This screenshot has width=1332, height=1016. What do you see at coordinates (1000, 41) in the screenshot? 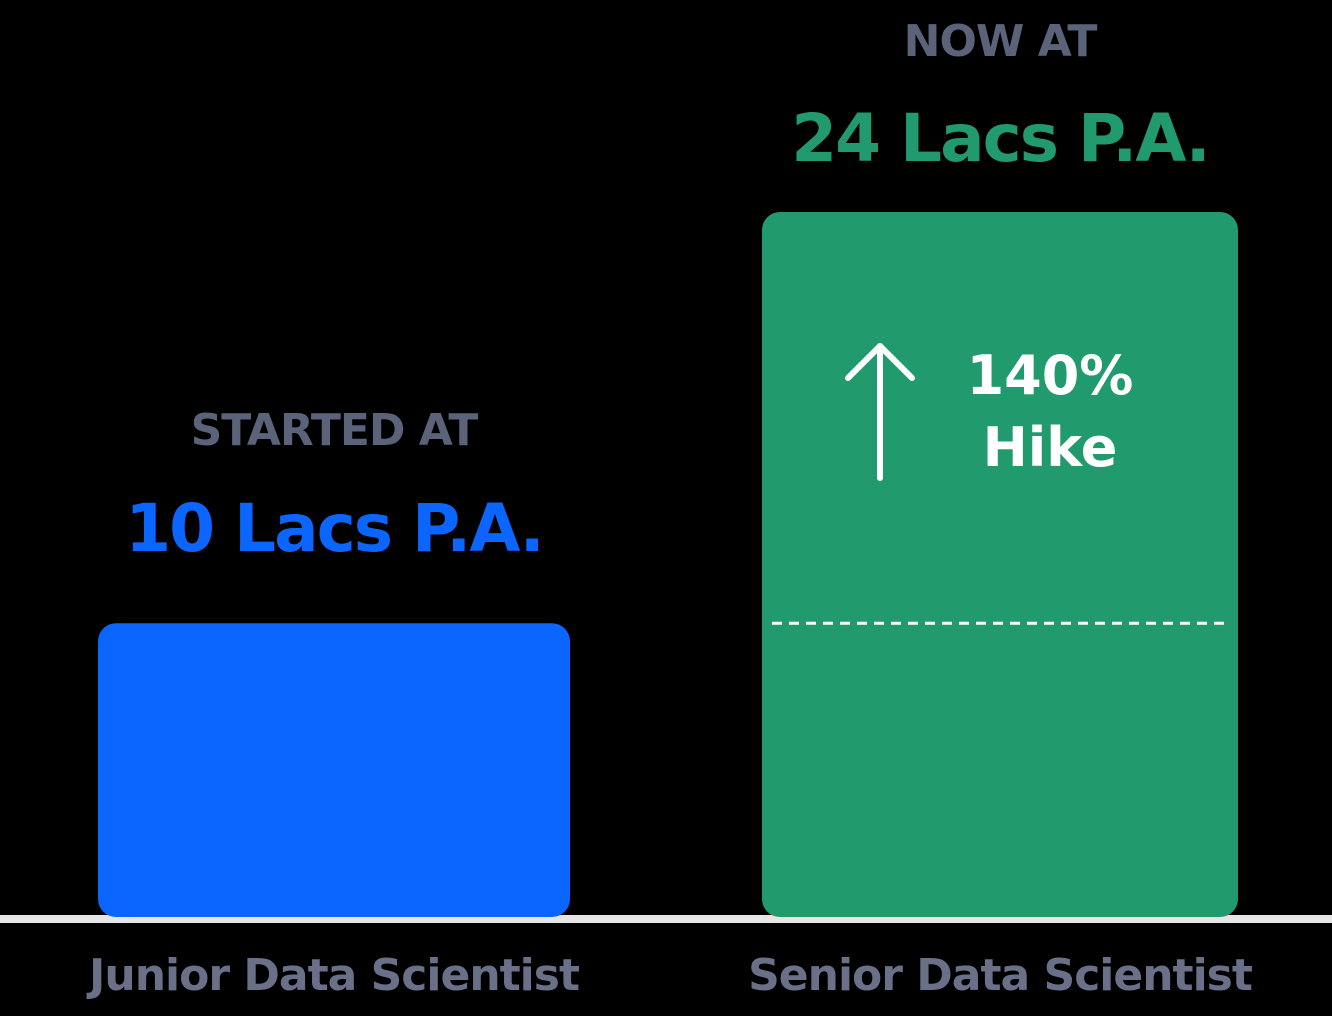
I see `caption-now-at: NOW AT` at bounding box center [1000, 41].